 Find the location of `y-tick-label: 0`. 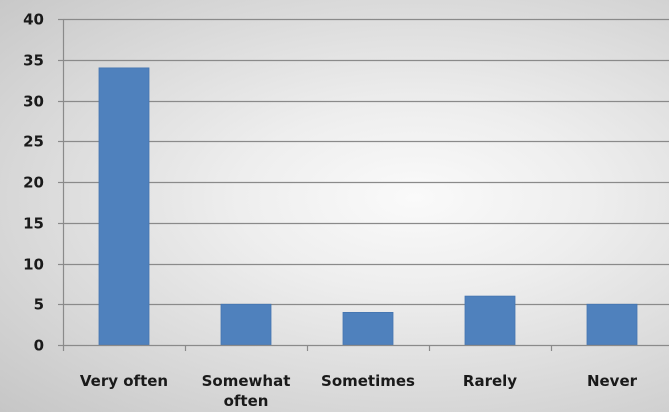

y-tick-label: 0 is located at coordinates (39, 346).